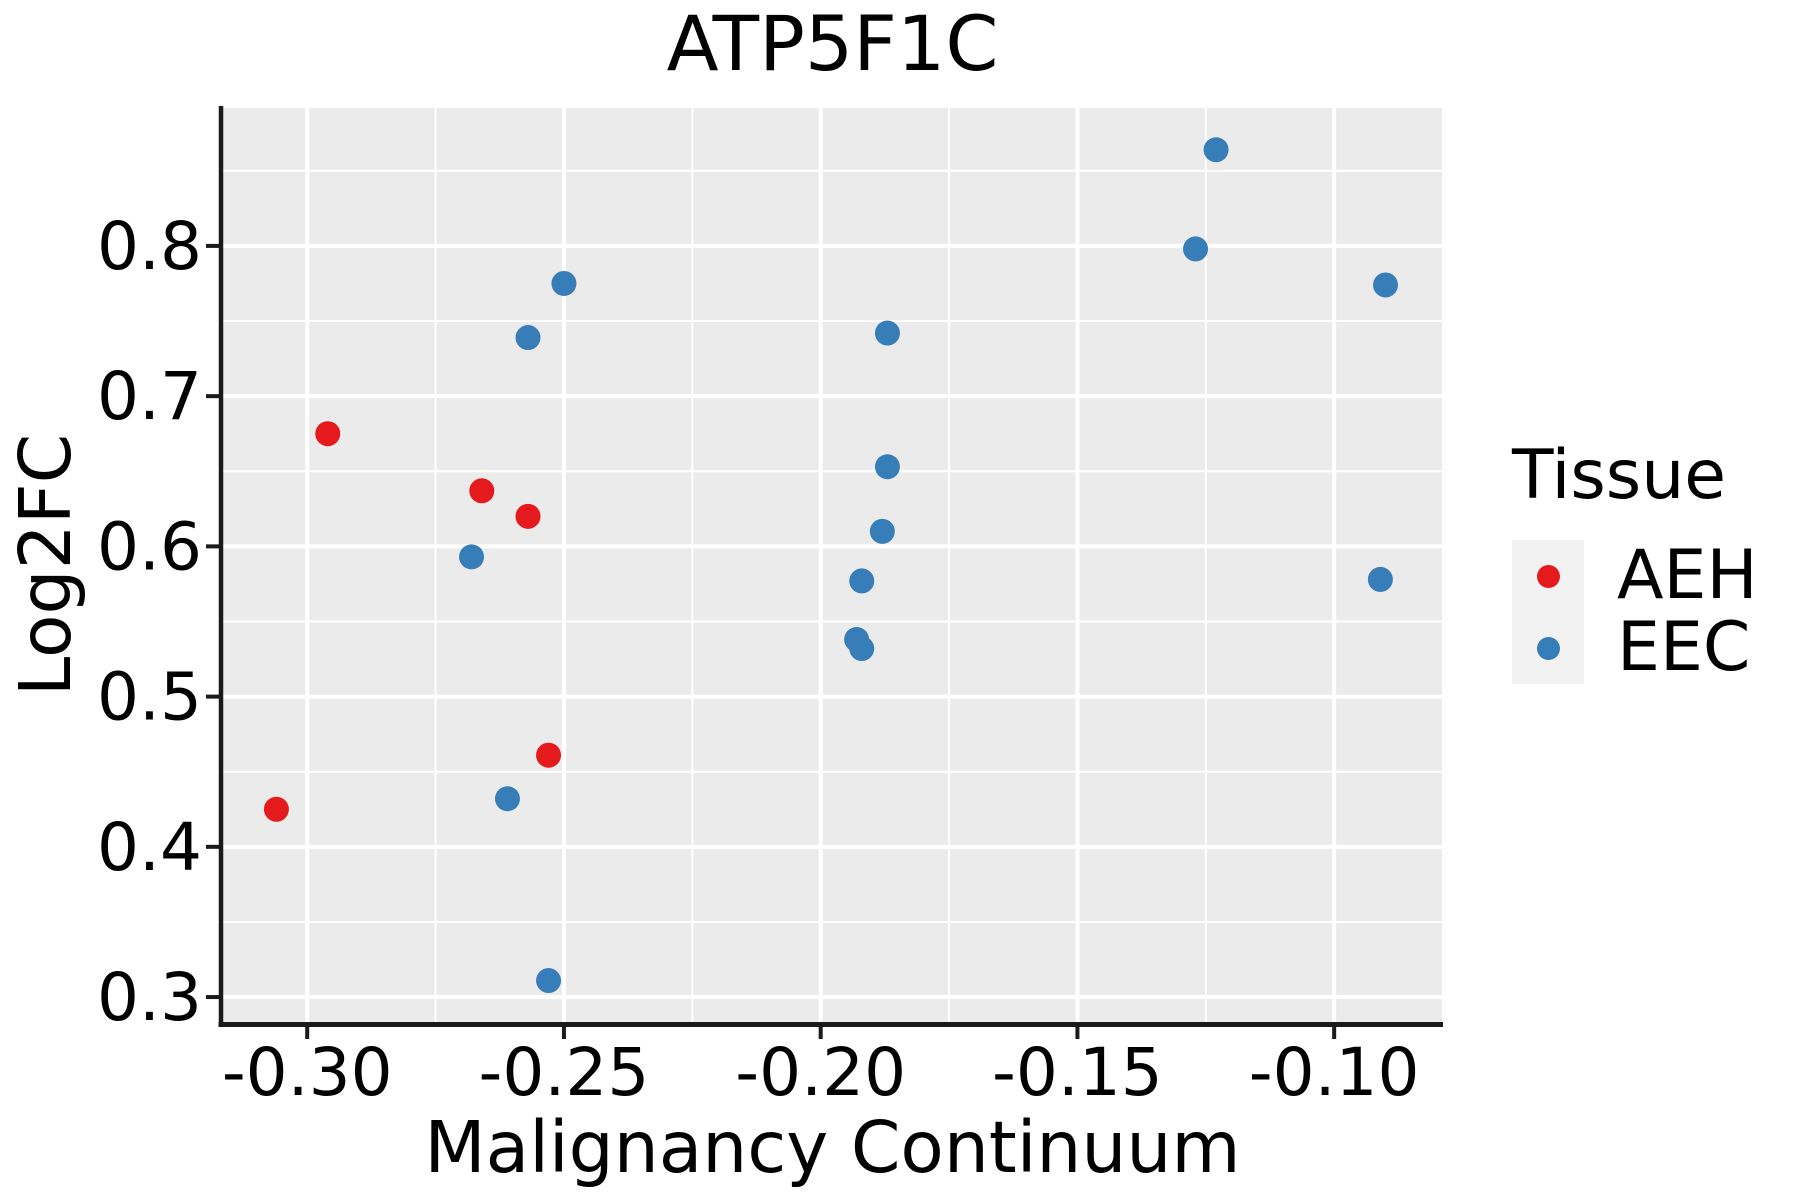  Describe the element at coordinates (820, 1072) in the screenshot. I see `x-tick-label: -0.20` at that location.